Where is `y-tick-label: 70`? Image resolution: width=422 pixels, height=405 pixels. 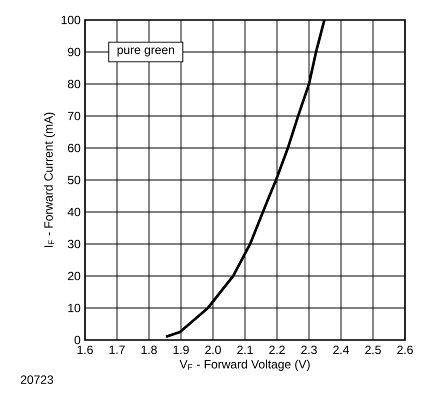
y-tick-label: 70 is located at coordinates (74, 116).